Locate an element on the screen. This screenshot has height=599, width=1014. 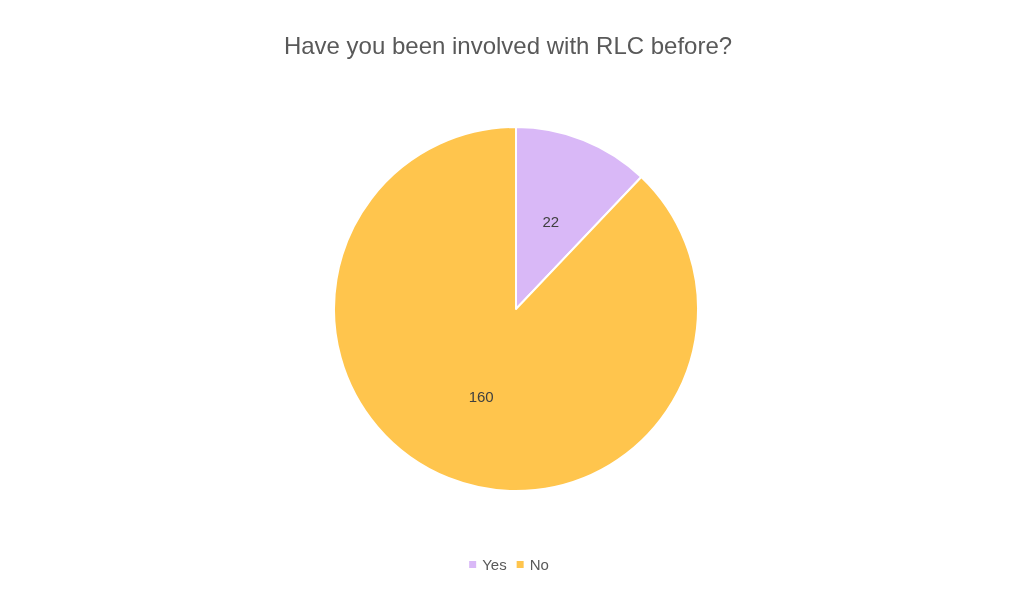
data-label: 22 is located at coordinates (551, 222).